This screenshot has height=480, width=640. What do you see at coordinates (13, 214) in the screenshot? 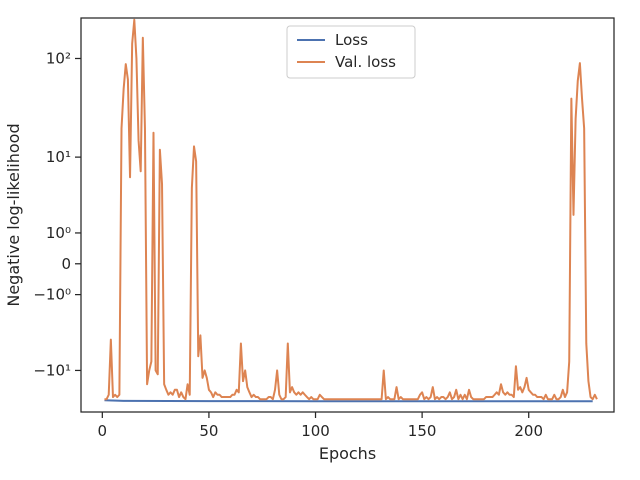
I see `y-axis-label: Negative log-likelihood` at bounding box center [13, 214].